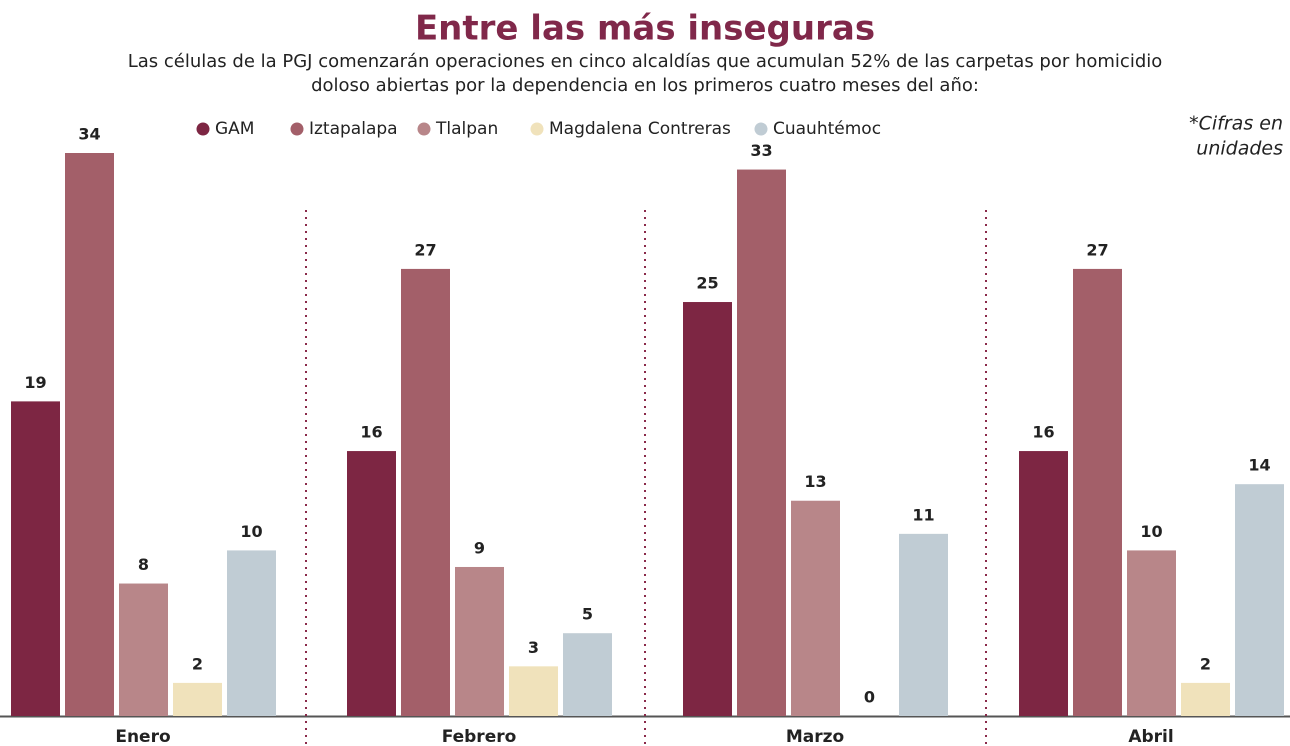 The image size is (1290, 746). Describe the element at coordinates (35, 382) in the screenshot. I see `value-label: 19` at that location.